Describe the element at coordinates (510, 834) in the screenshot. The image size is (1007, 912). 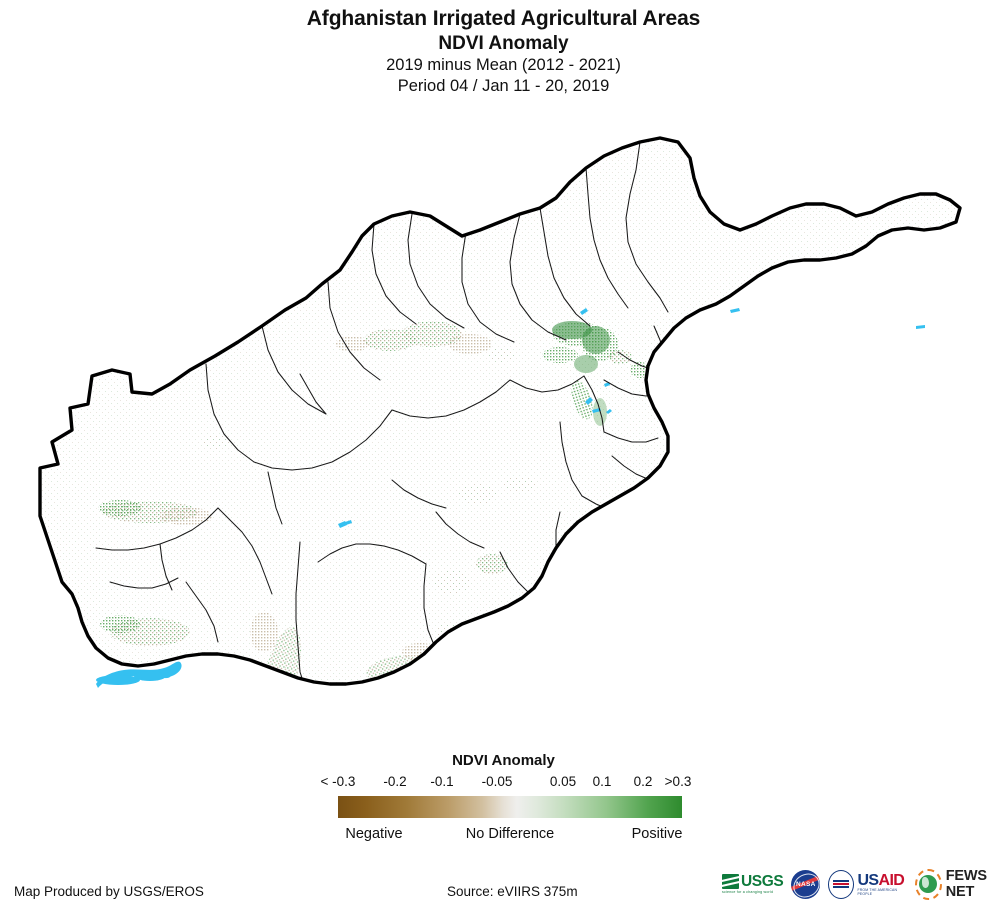
I see `legend-label-no-difference: No Difference` at that location.